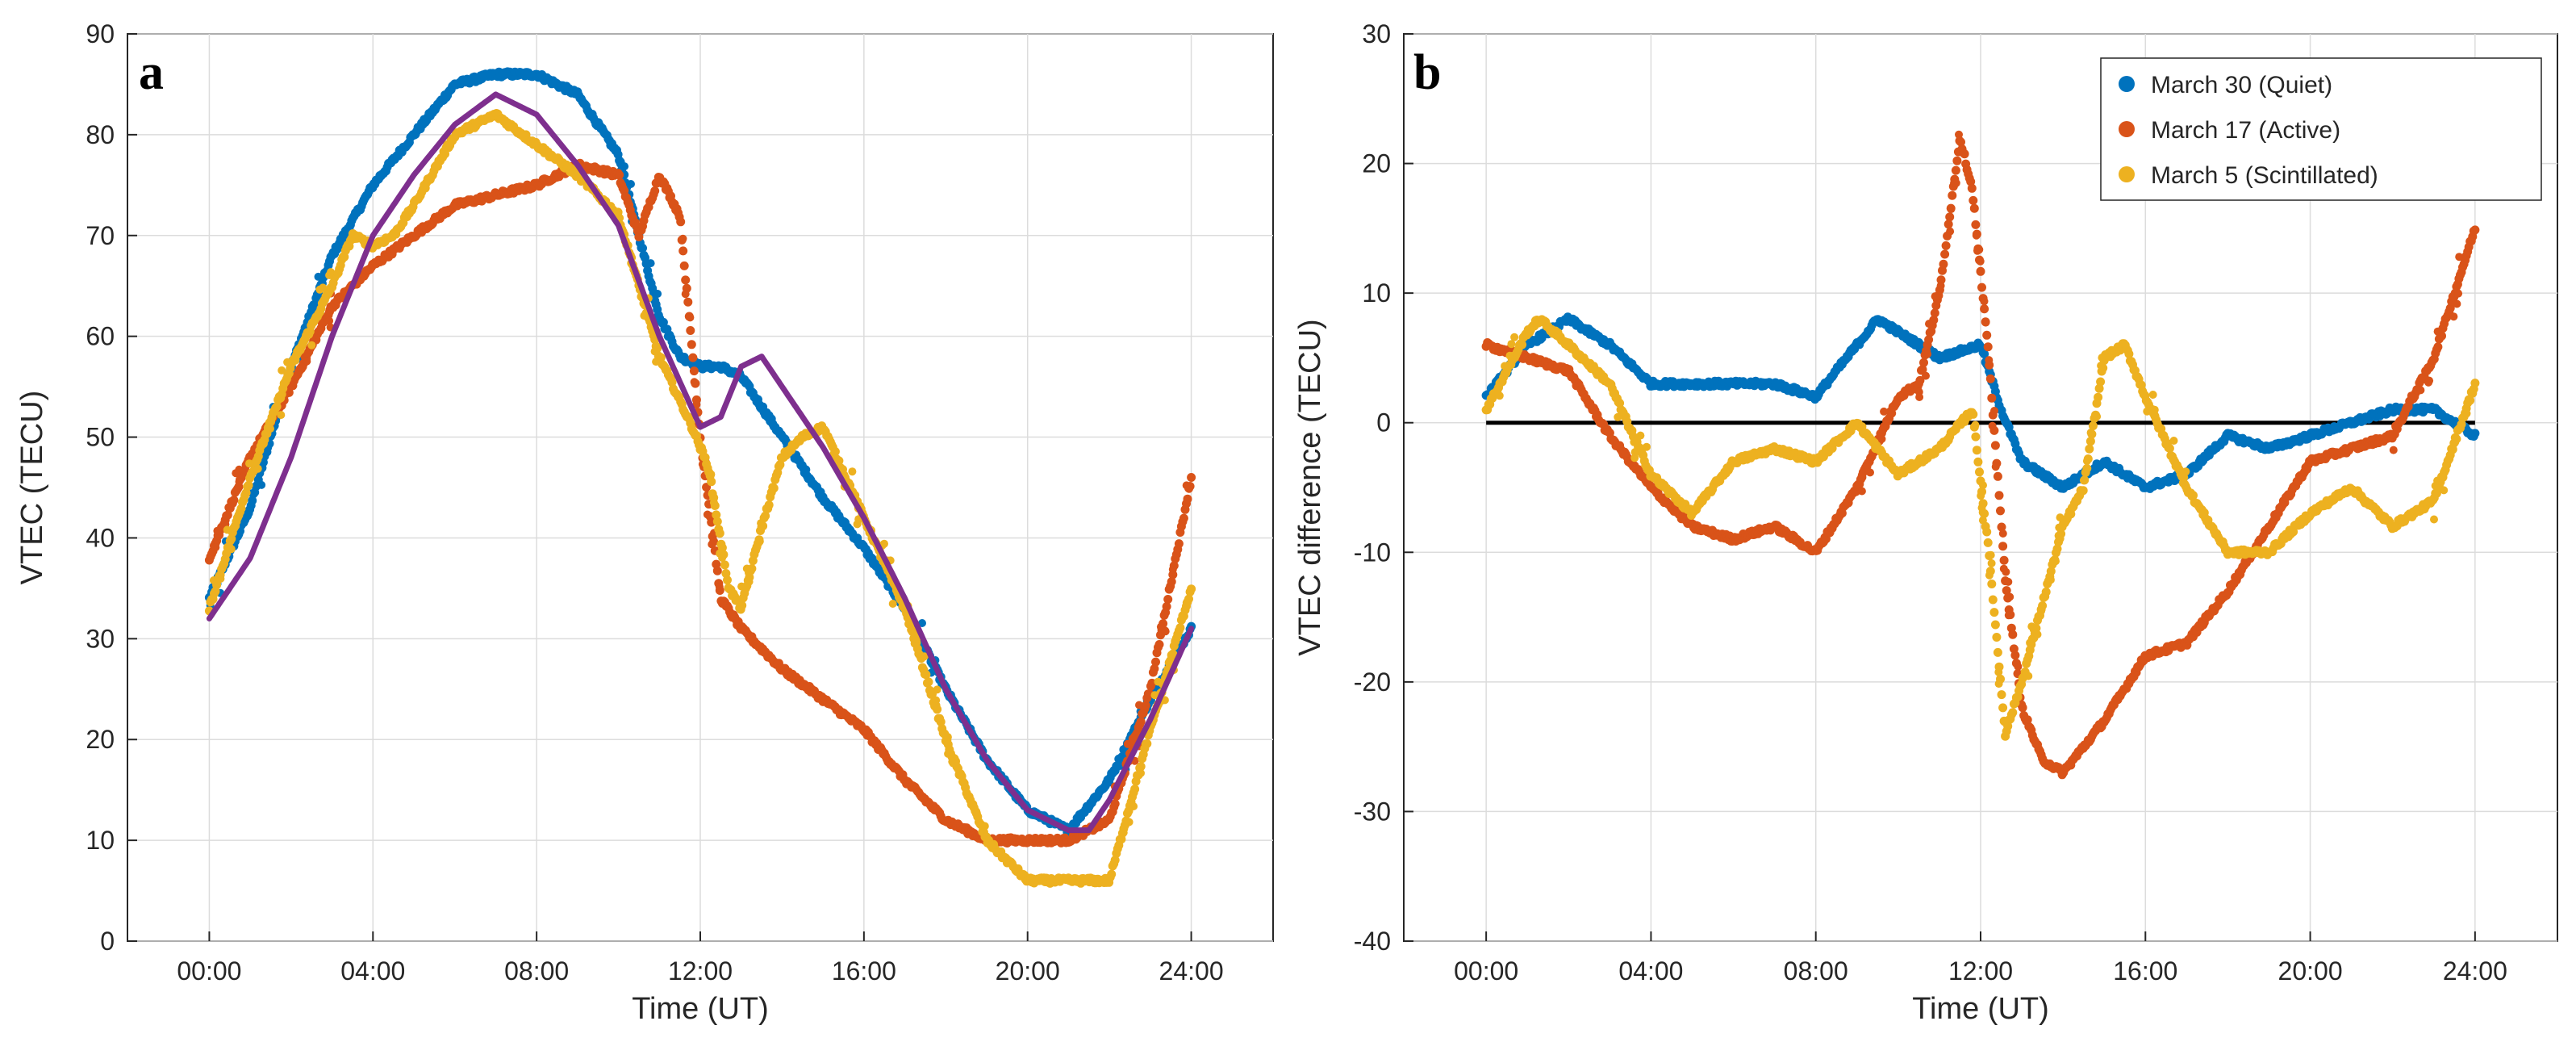  Describe the element at coordinates (2475, 971) in the screenshot. I see `panel-b-xtick-label: 24:00` at that location.